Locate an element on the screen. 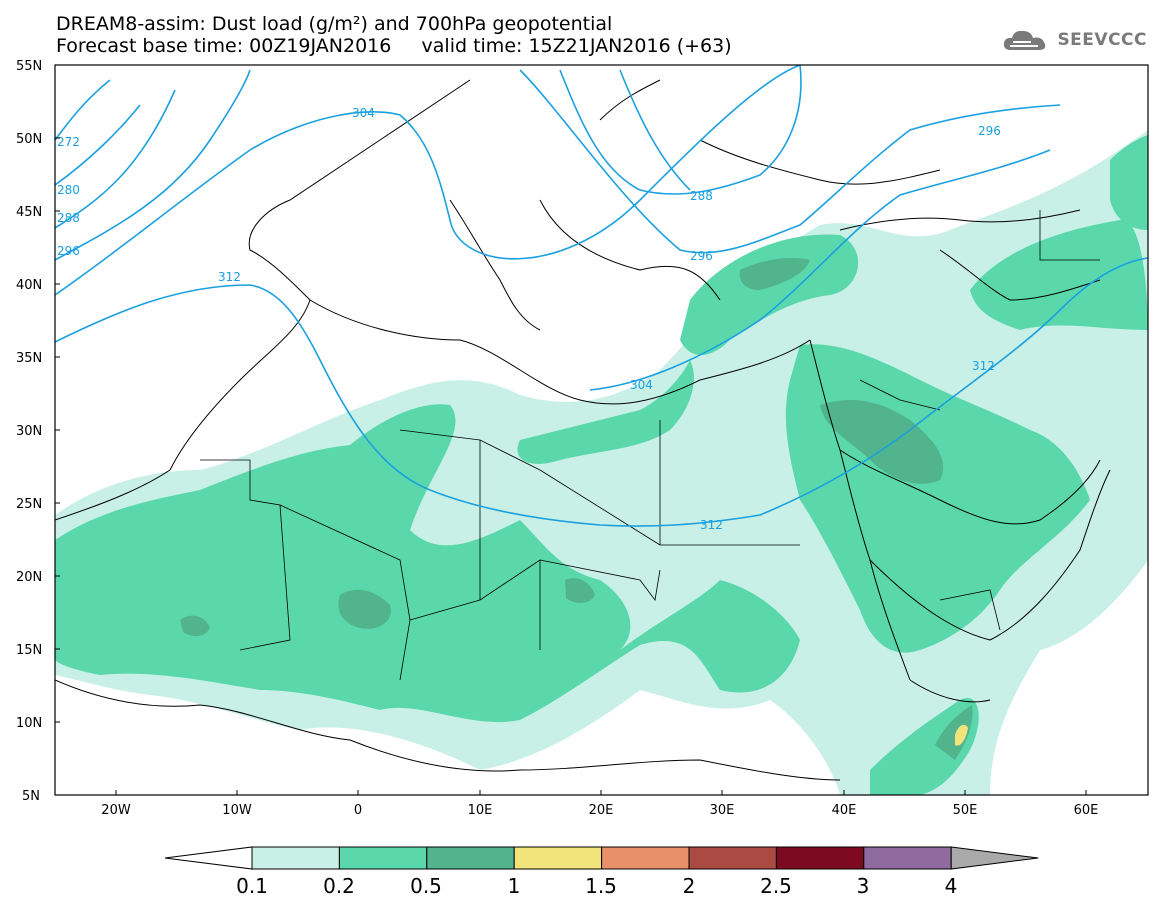  lon-label: 40E is located at coordinates (844, 810).